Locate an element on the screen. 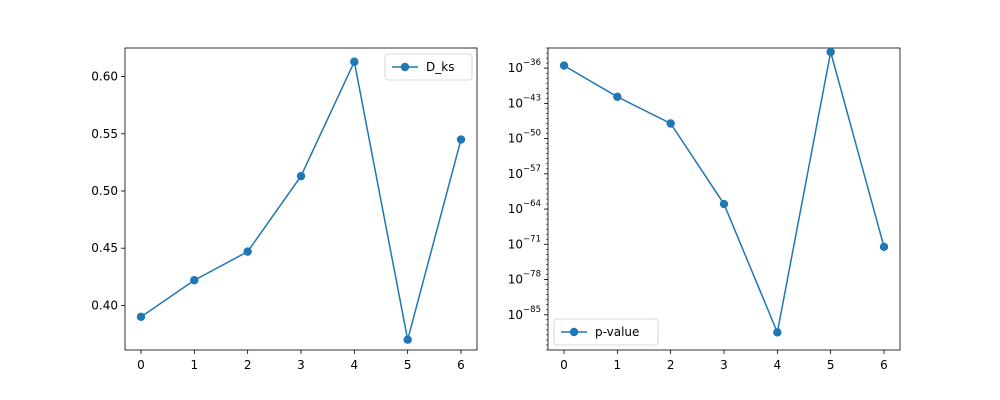 Image resolution: width=1000 pixels, height=400 pixels. y-tick-exponent: −57 is located at coordinates (532, 169).